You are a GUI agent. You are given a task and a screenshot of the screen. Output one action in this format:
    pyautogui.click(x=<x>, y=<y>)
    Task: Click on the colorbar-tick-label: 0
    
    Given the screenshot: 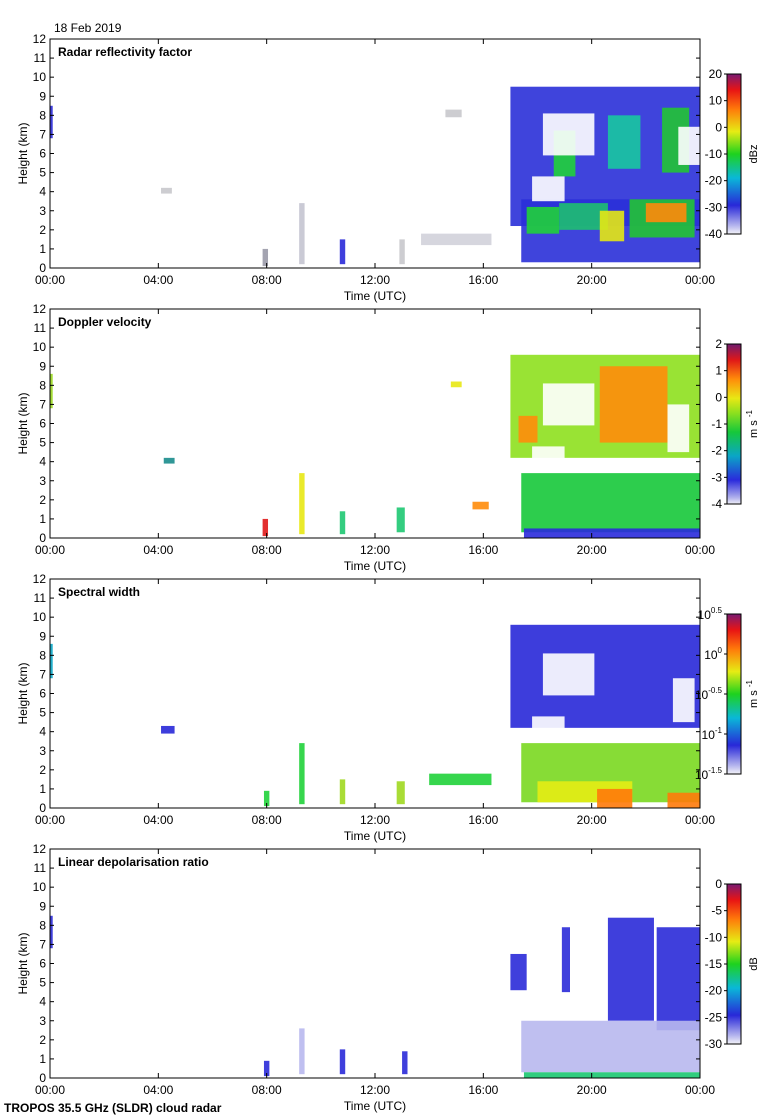 What is the action you would take?
    pyautogui.click(x=718, y=127)
    